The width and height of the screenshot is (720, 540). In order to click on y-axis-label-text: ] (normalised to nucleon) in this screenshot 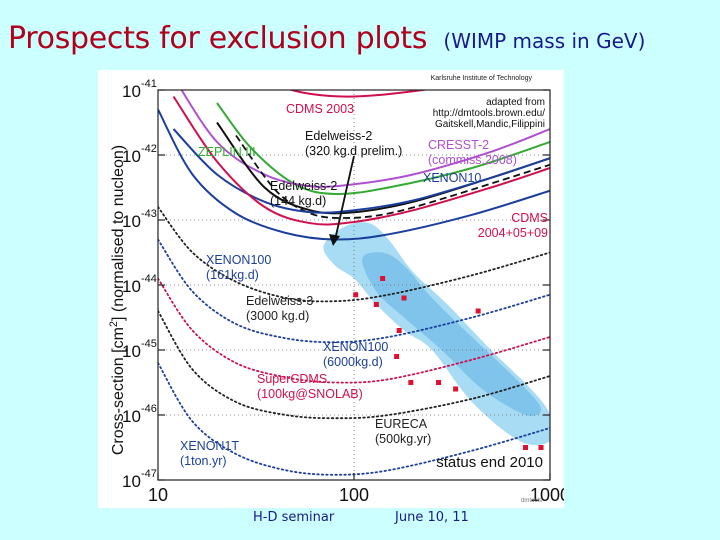, I will do `click(118, 233)`.